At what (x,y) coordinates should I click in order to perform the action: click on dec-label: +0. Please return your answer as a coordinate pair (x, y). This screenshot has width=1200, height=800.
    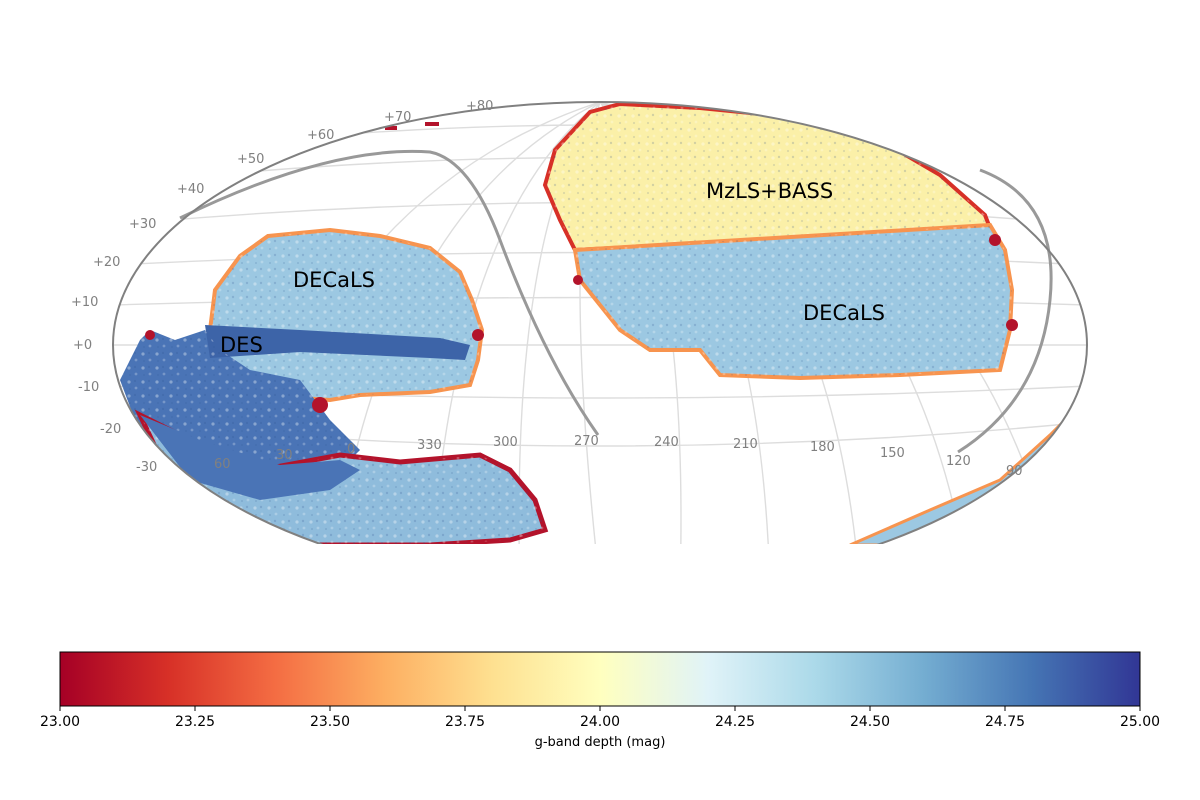
    Looking at the image, I should click on (82, 345).